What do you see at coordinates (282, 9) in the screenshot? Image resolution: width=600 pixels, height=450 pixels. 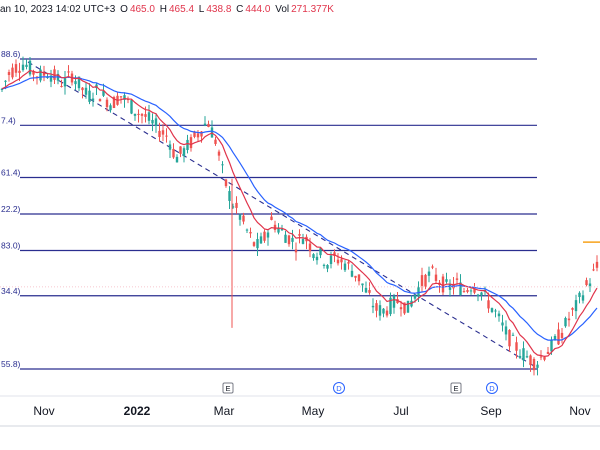 I see `header-volume-label: Vol` at bounding box center [282, 9].